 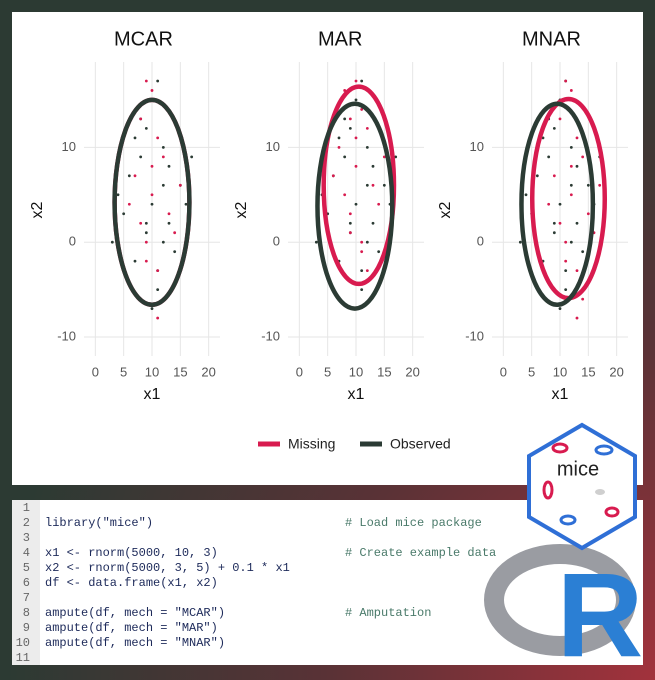 What do you see at coordinates (600, 614) in the screenshot?
I see `r-letter: R` at bounding box center [600, 614].